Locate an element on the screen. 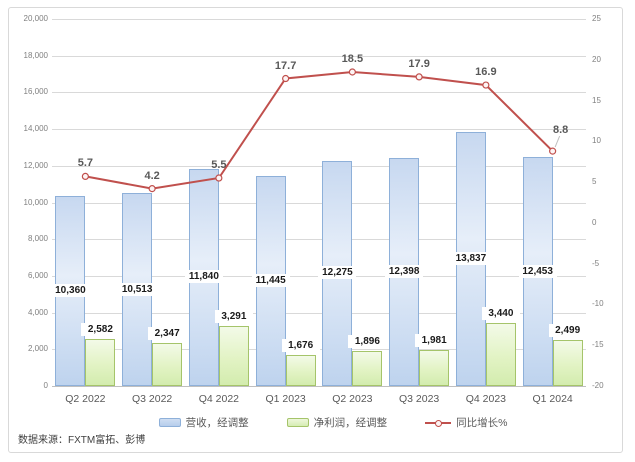 This screenshot has height=462, width=635. category-label: Q2 2022 is located at coordinates (85, 399).